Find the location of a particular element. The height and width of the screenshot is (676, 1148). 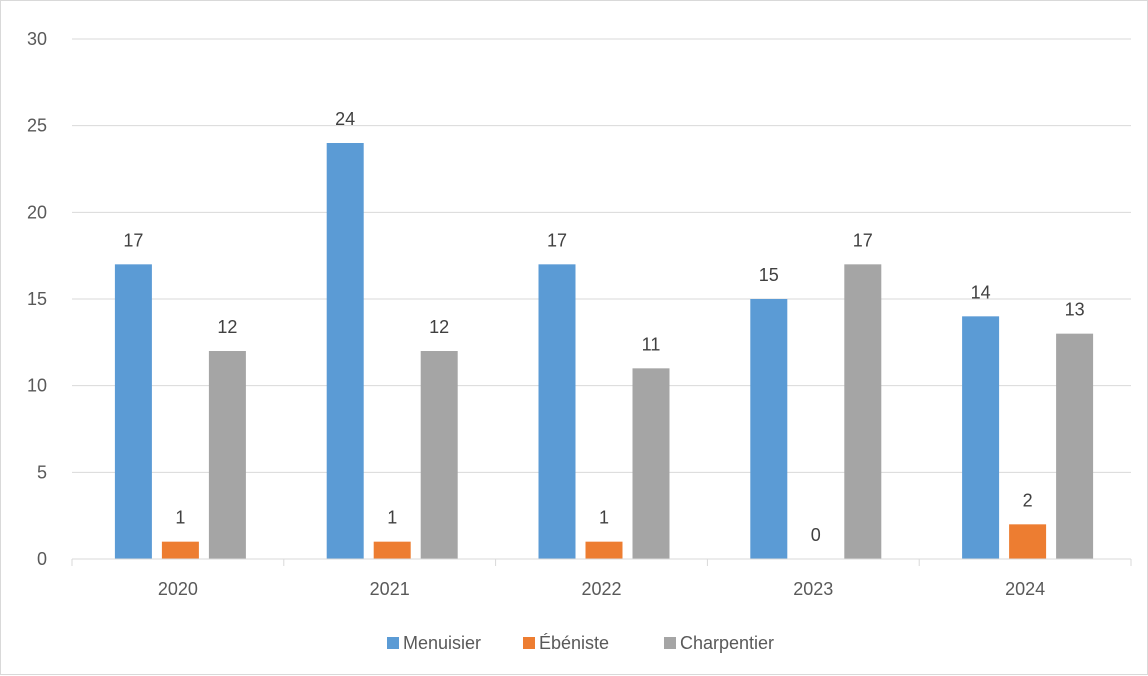

y-tick-label: 30 is located at coordinates (37, 39).